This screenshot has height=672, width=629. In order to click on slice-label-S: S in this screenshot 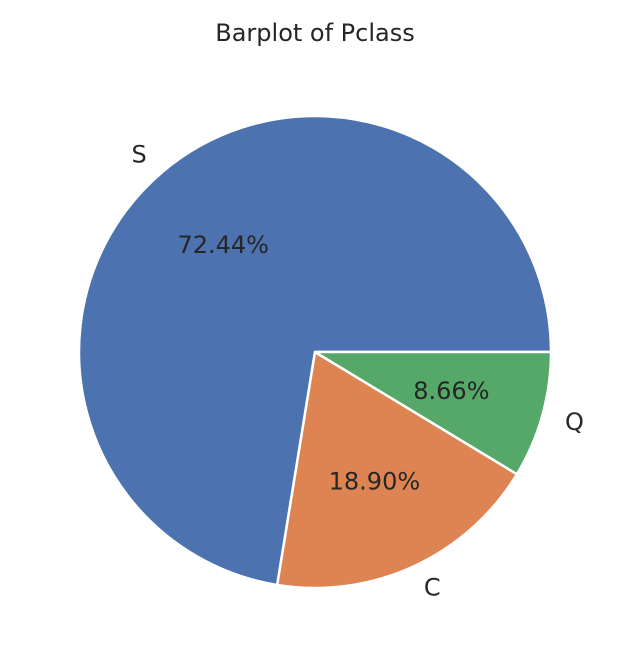, I will do `click(139, 154)`.